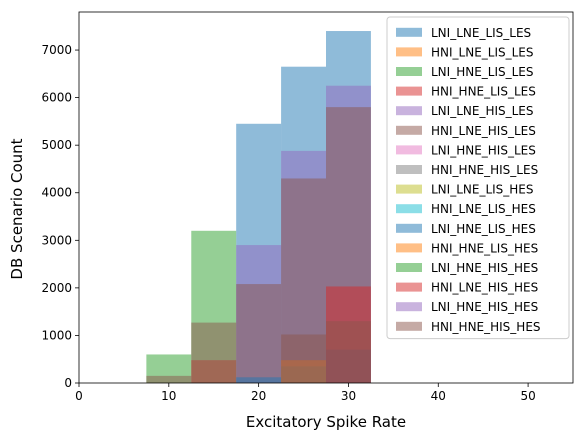 This screenshot has width=587, height=440. I want to click on legend-label: LNI_HNE_HIS_LES, so click(483, 150).